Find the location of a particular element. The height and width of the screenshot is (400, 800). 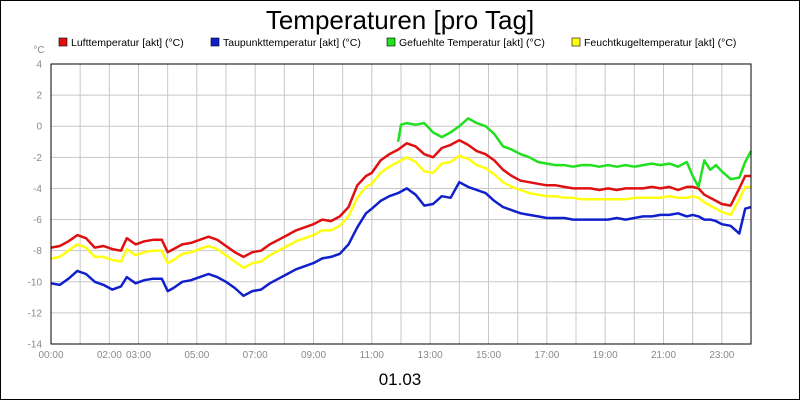

x-tick-label: 00:00 is located at coordinates (50, 355).